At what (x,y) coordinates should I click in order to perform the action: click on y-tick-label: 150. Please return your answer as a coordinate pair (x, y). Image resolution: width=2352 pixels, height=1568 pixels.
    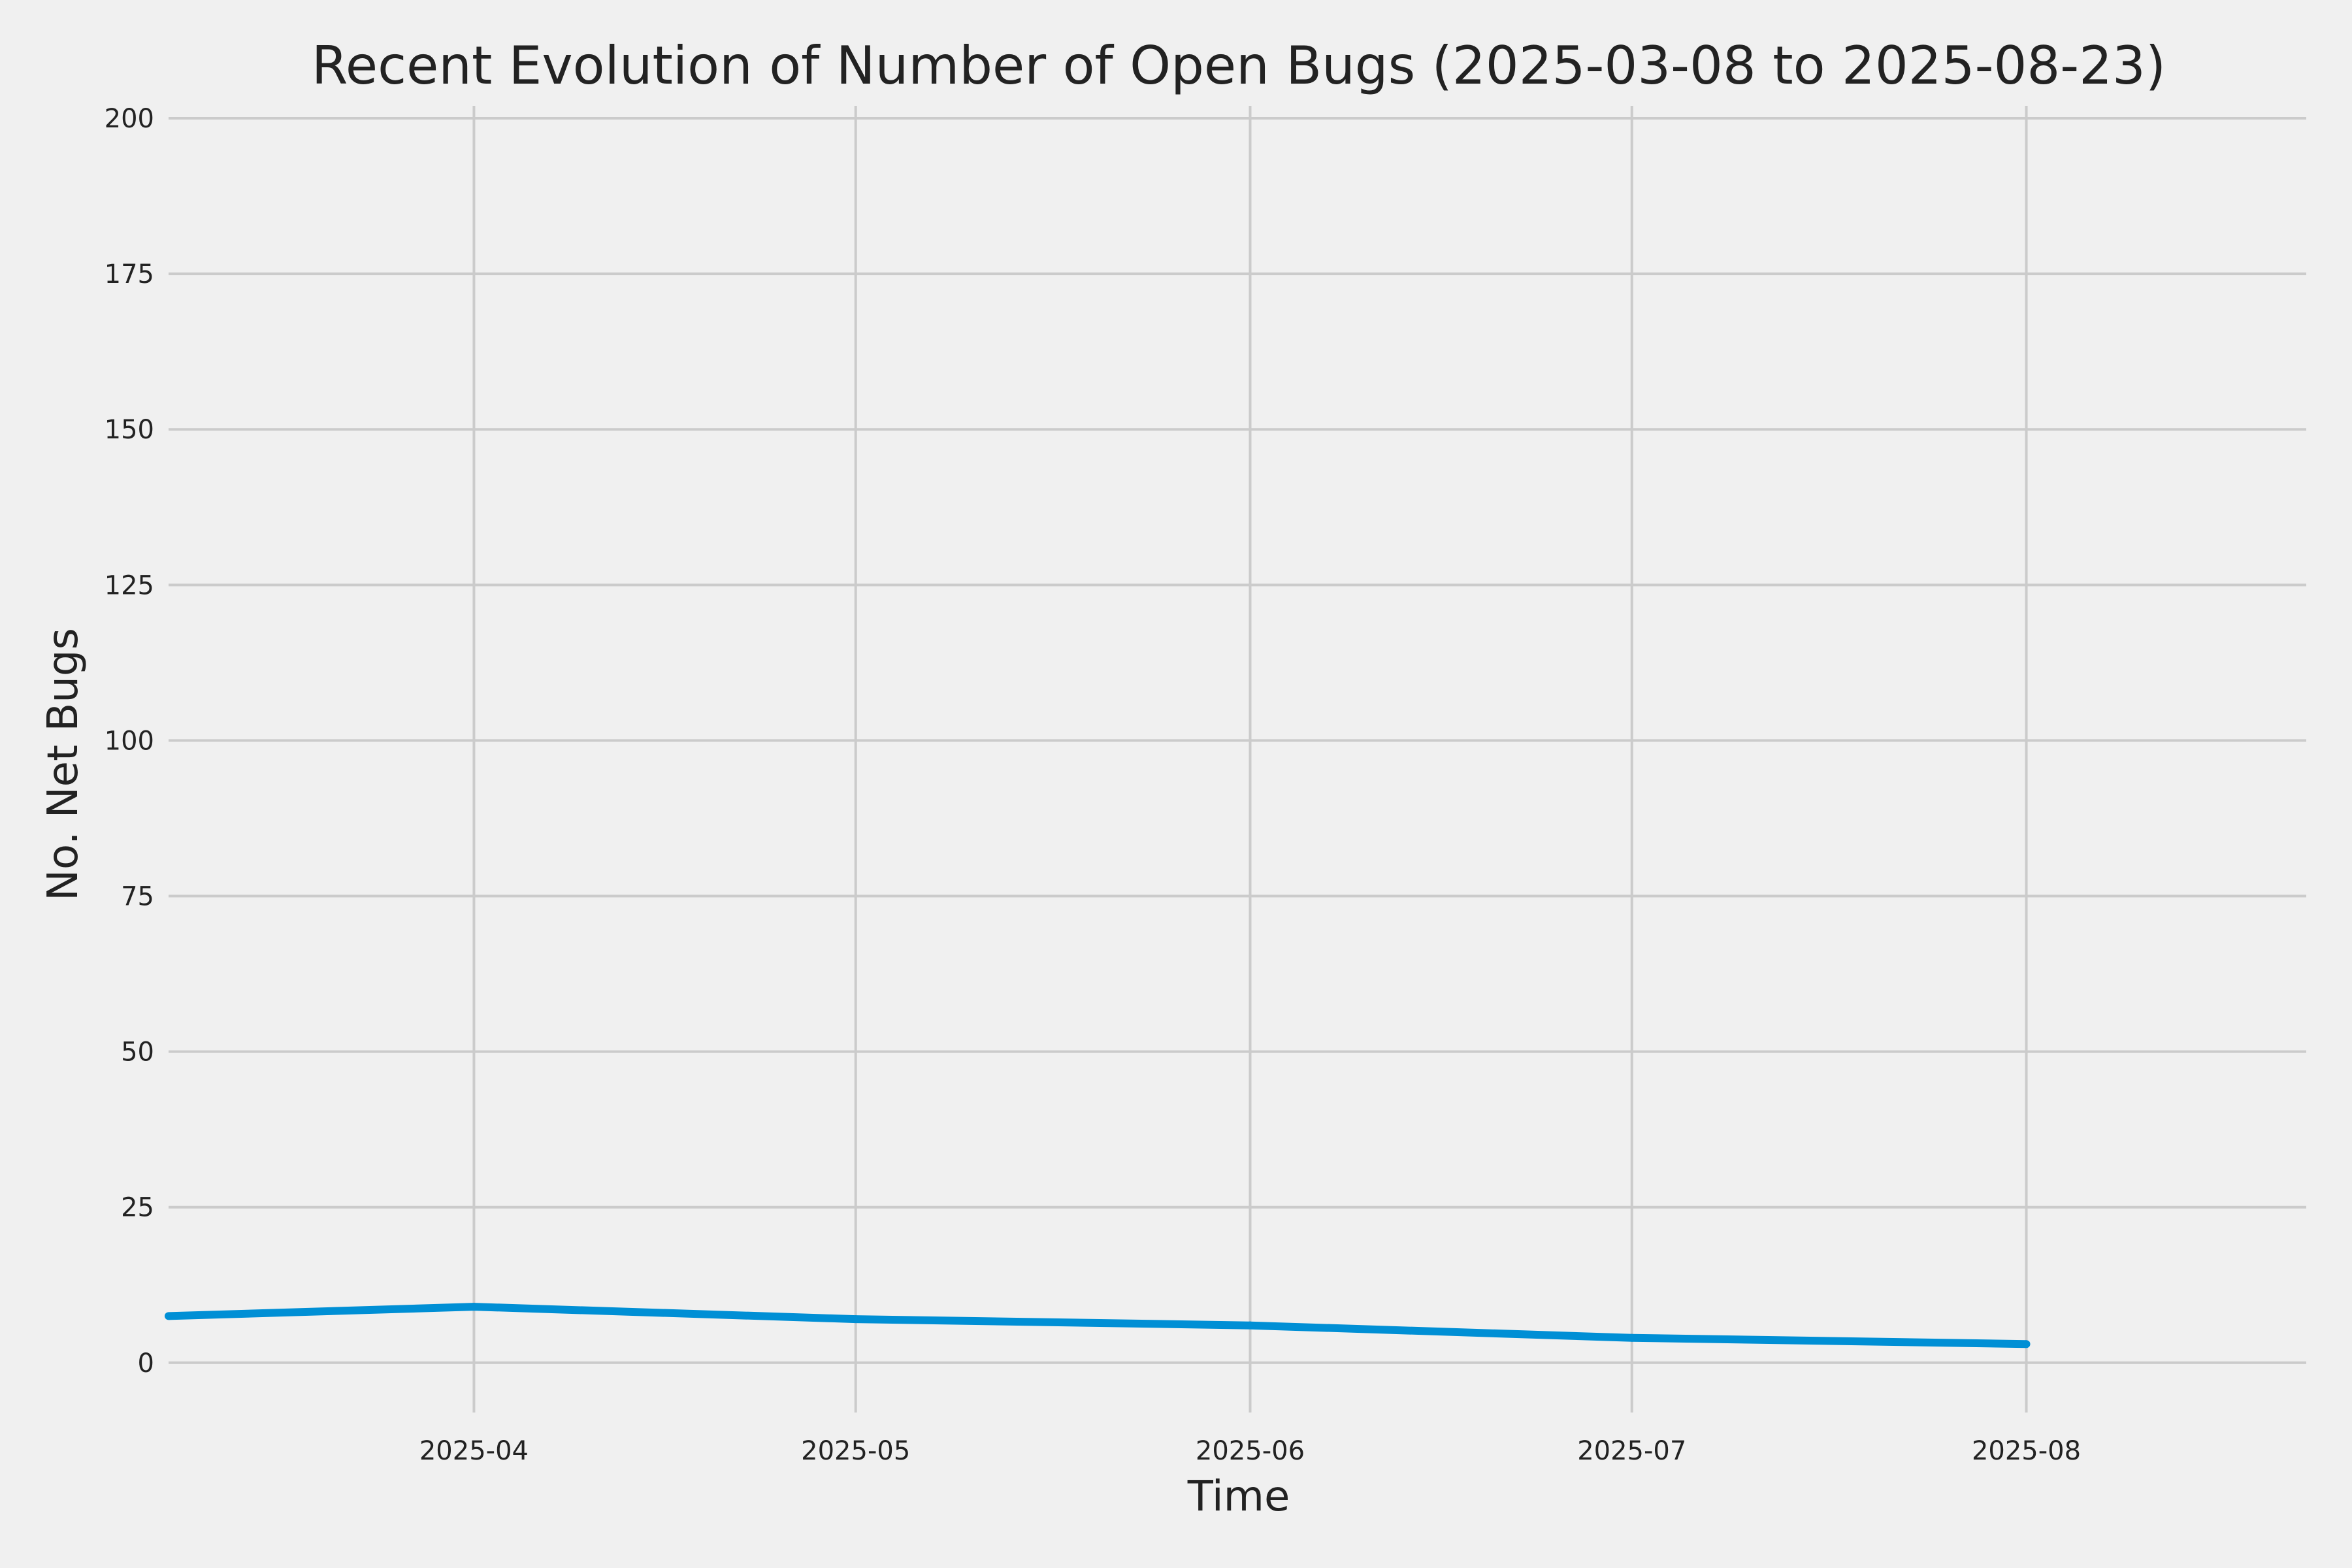
    Looking at the image, I should click on (129, 430).